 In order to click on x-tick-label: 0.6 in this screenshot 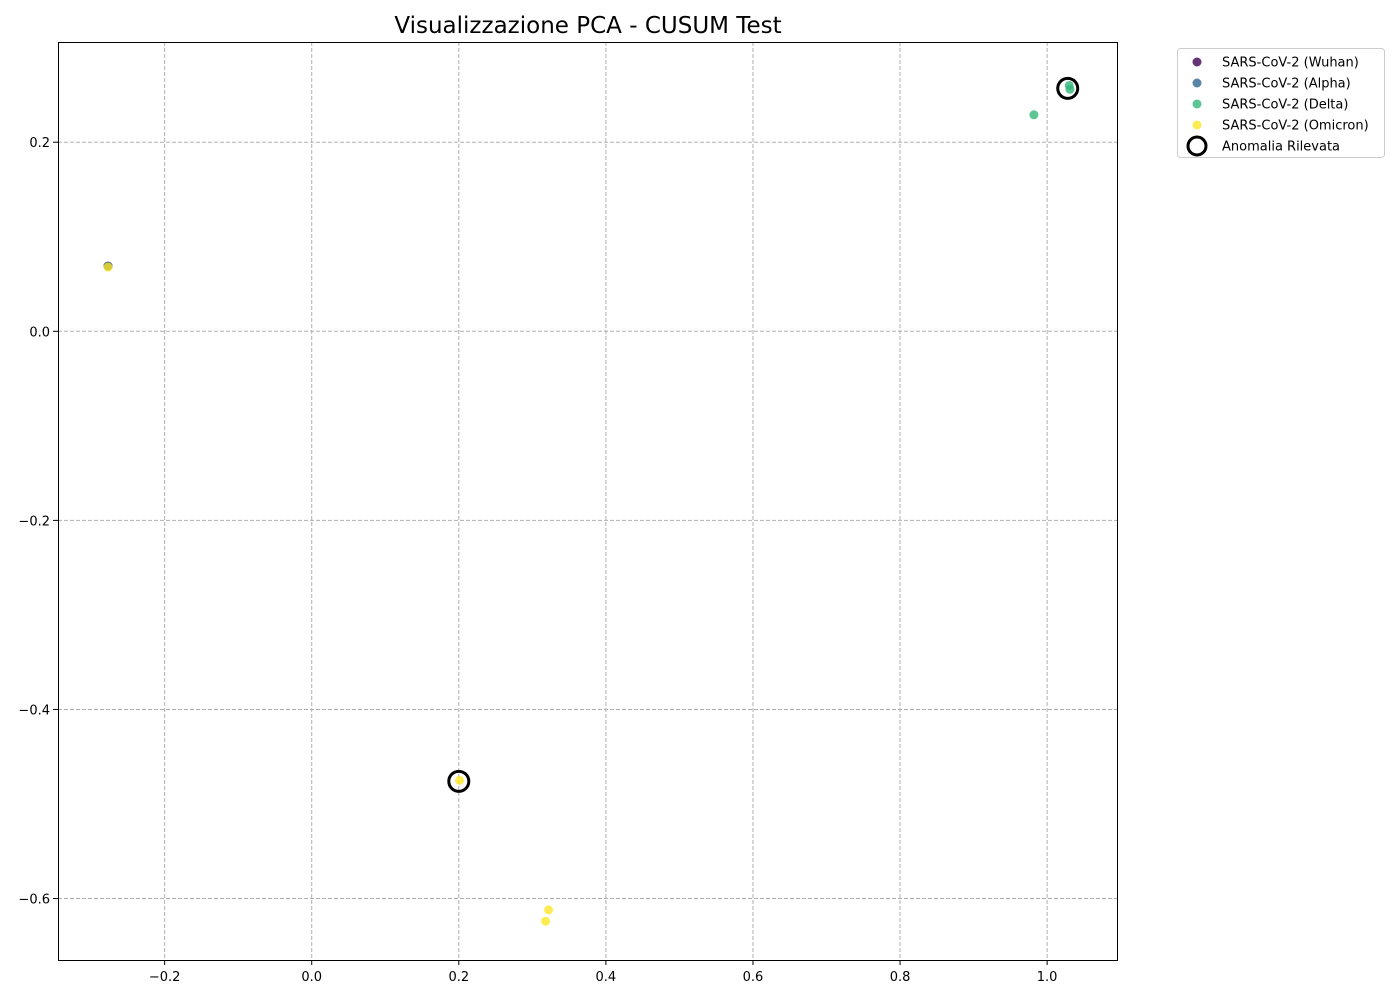, I will do `click(753, 977)`.